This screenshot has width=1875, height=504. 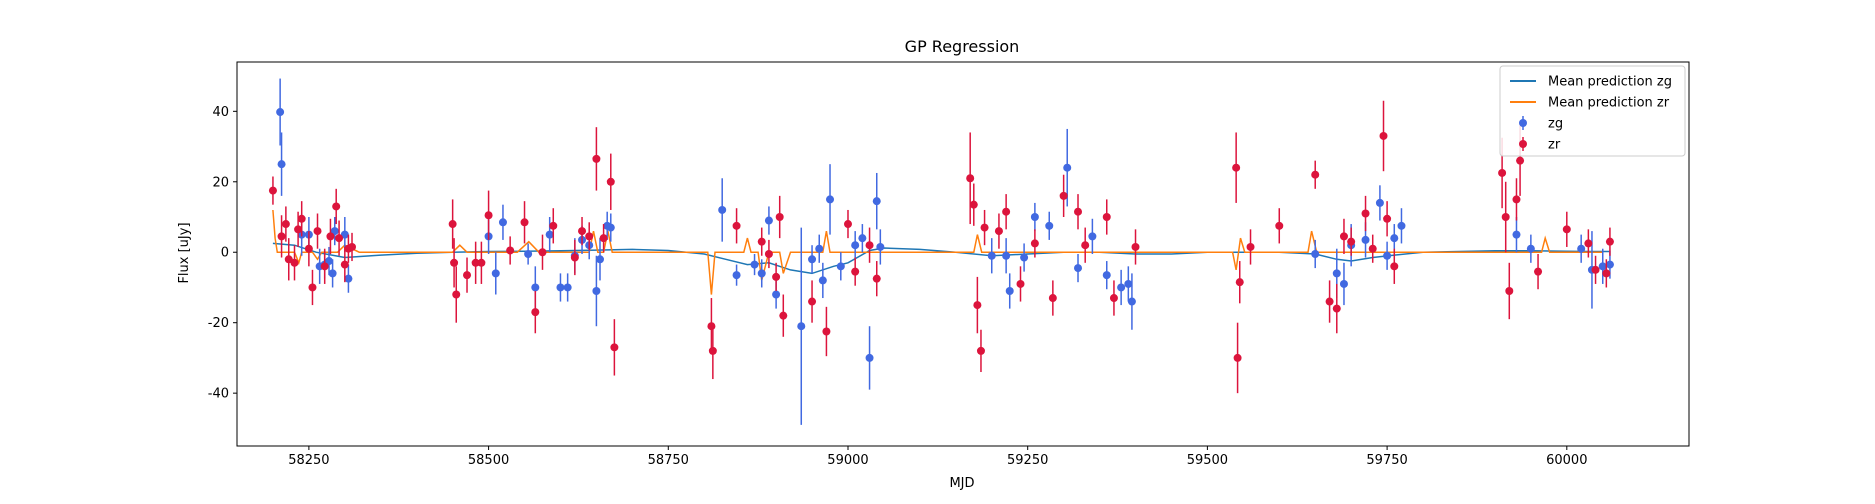 What do you see at coordinates (847, 460) in the screenshot?
I see `x-tick-label: 59000` at bounding box center [847, 460].